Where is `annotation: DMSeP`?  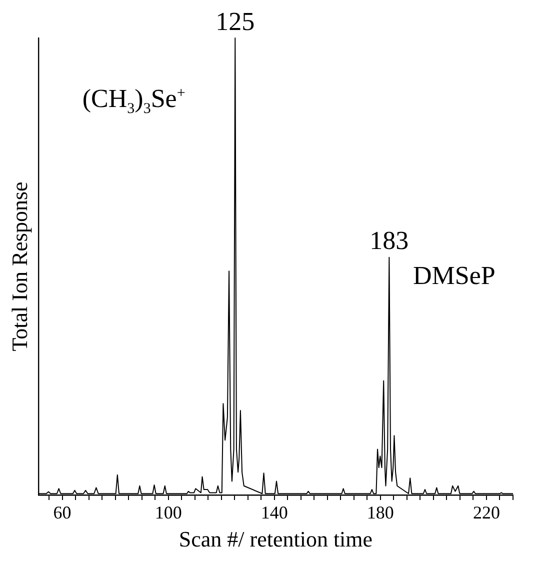
annotation: DMSeP is located at coordinates (454, 275).